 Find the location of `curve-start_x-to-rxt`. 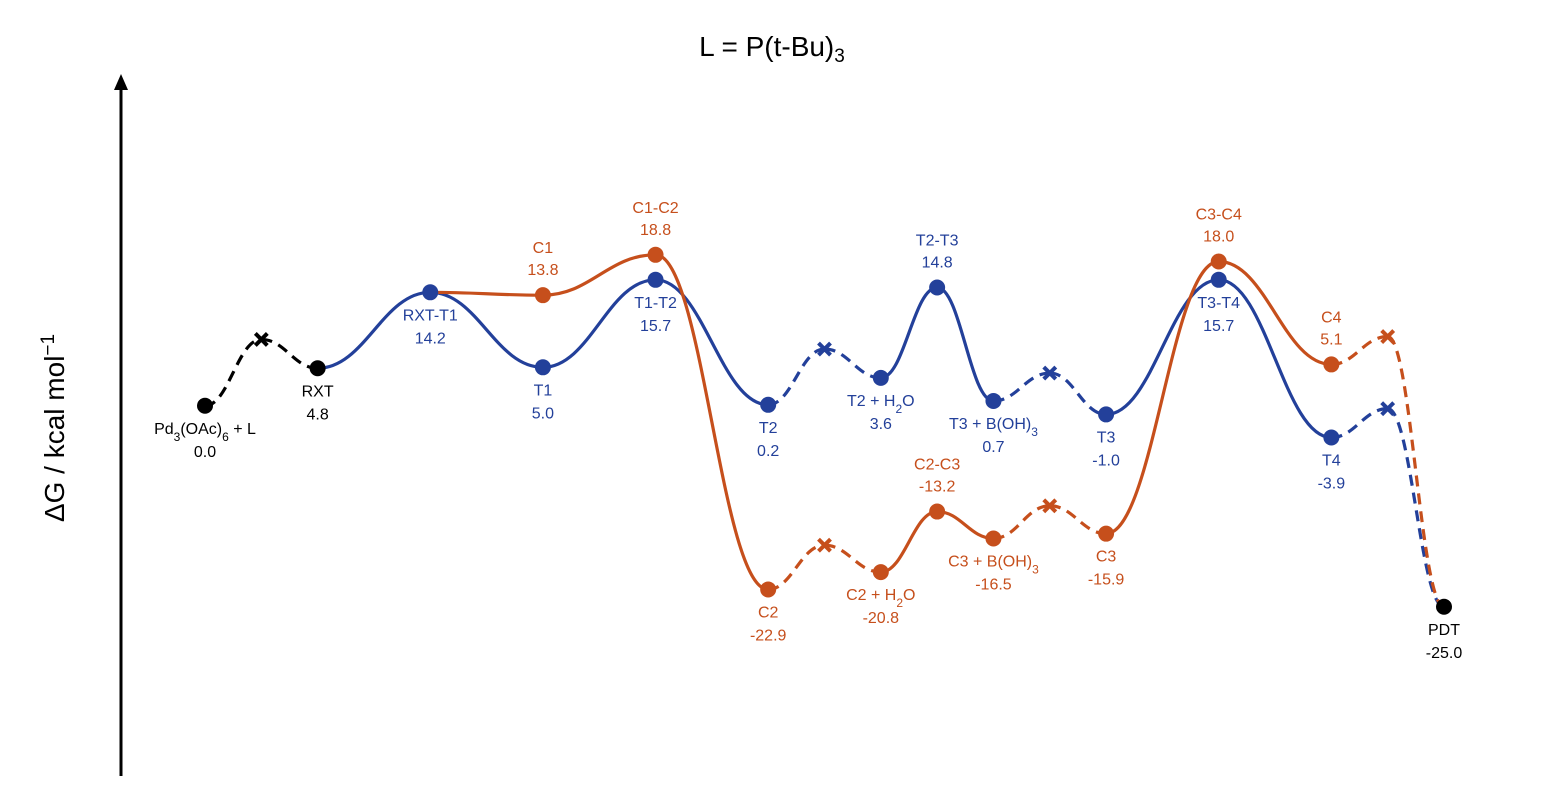

curve-start_x-to-rxt is located at coordinates (289, 353).